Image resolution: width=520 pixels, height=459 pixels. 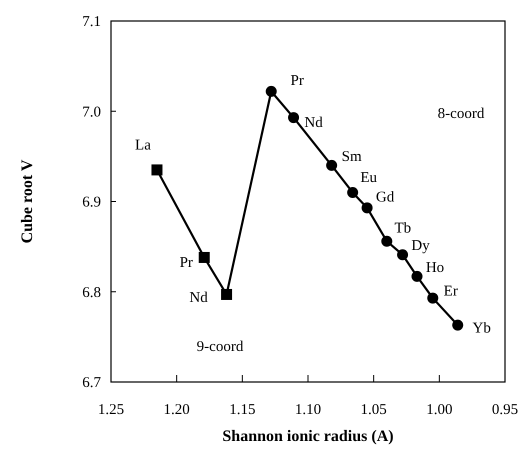 What do you see at coordinates (91, 112) in the screenshot?
I see `y-tick-label: 7.0` at bounding box center [91, 112].